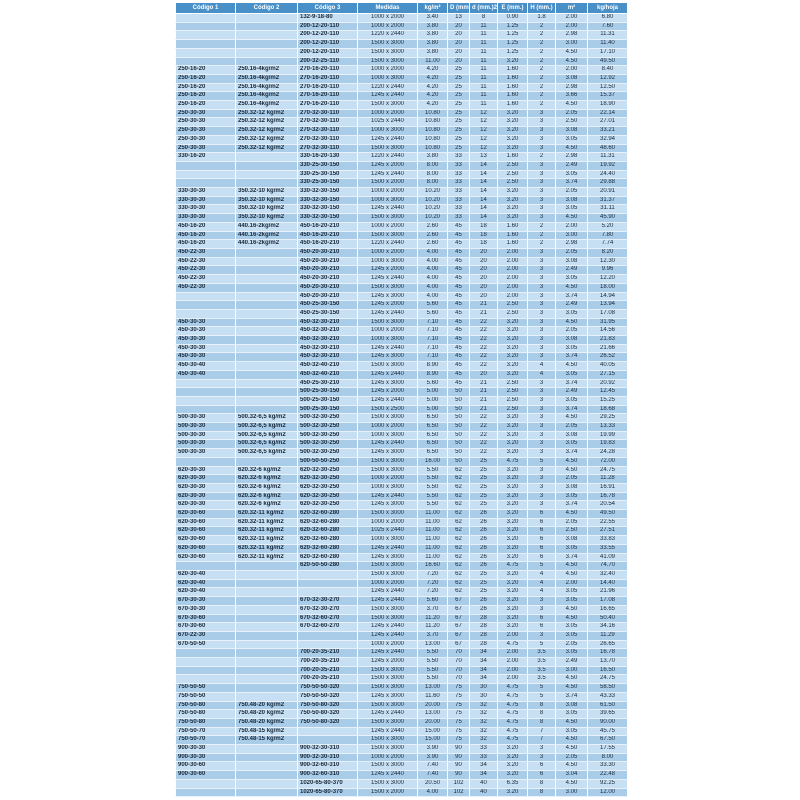 The height and width of the screenshot is (800, 800). Describe the element at coordinates (205, 627) in the screenshot. I see `table-cell: 670-30-60` at that location.